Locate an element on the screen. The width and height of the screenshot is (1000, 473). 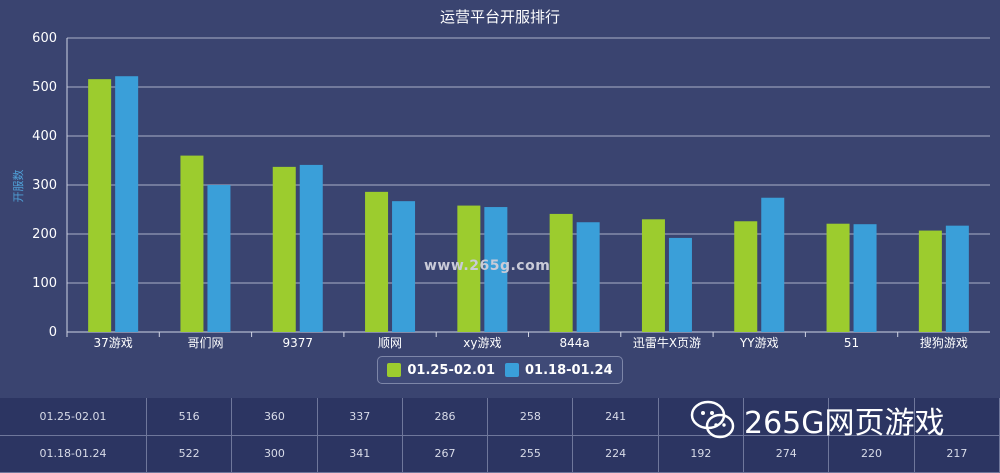
brand-text: 265G网页游戏 is located at coordinates (844, 423).